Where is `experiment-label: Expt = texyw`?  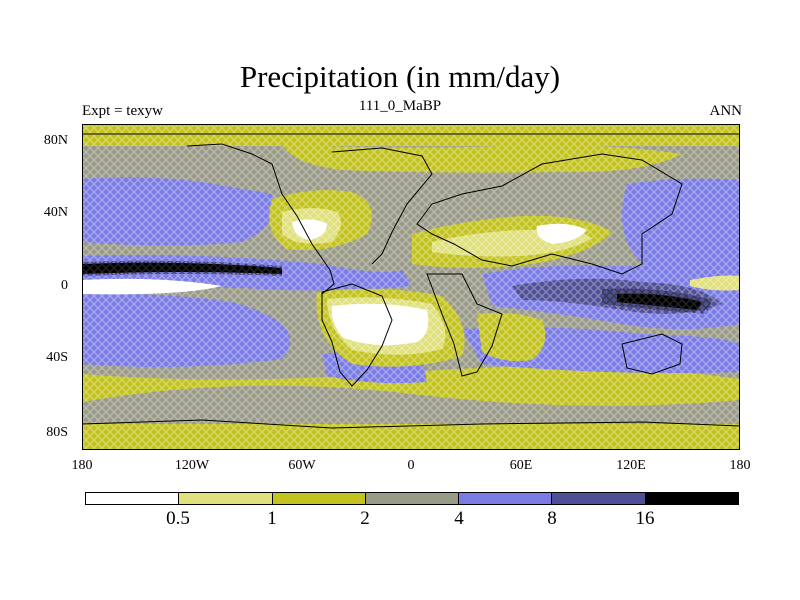
experiment-label: Expt = texyw is located at coordinates (122, 111).